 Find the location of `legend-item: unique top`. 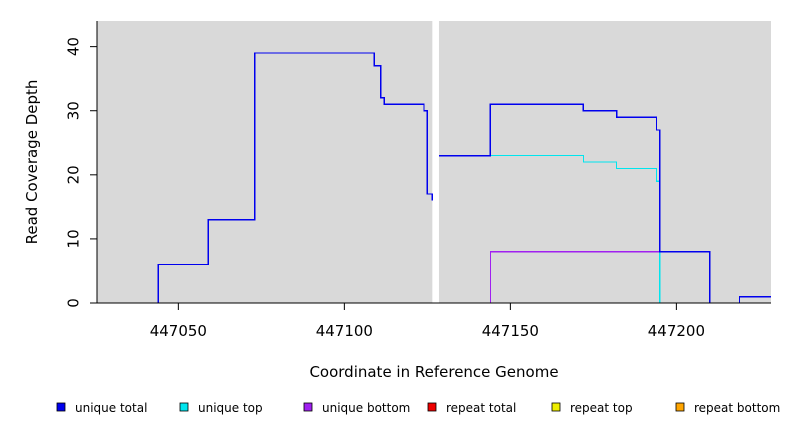

legend-item: unique top is located at coordinates (221, 408).